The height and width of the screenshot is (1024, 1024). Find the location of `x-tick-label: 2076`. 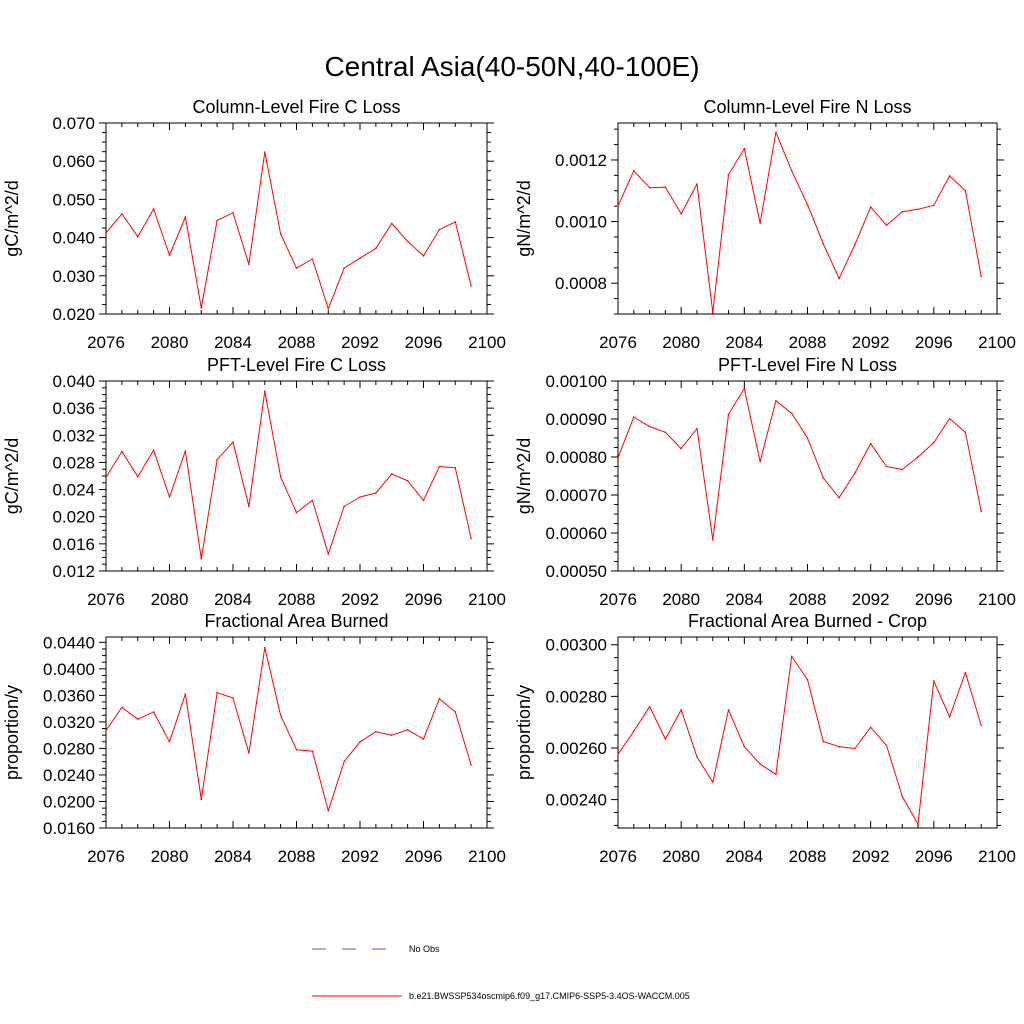

x-tick-label: 2076 is located at coordinates (618, 856).